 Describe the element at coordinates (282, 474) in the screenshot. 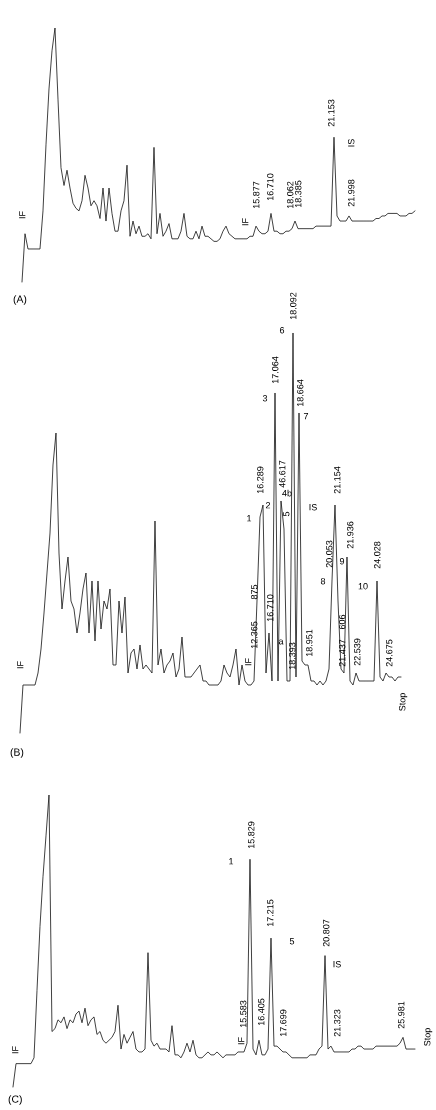

I see `annotation: 46.617` at that location.